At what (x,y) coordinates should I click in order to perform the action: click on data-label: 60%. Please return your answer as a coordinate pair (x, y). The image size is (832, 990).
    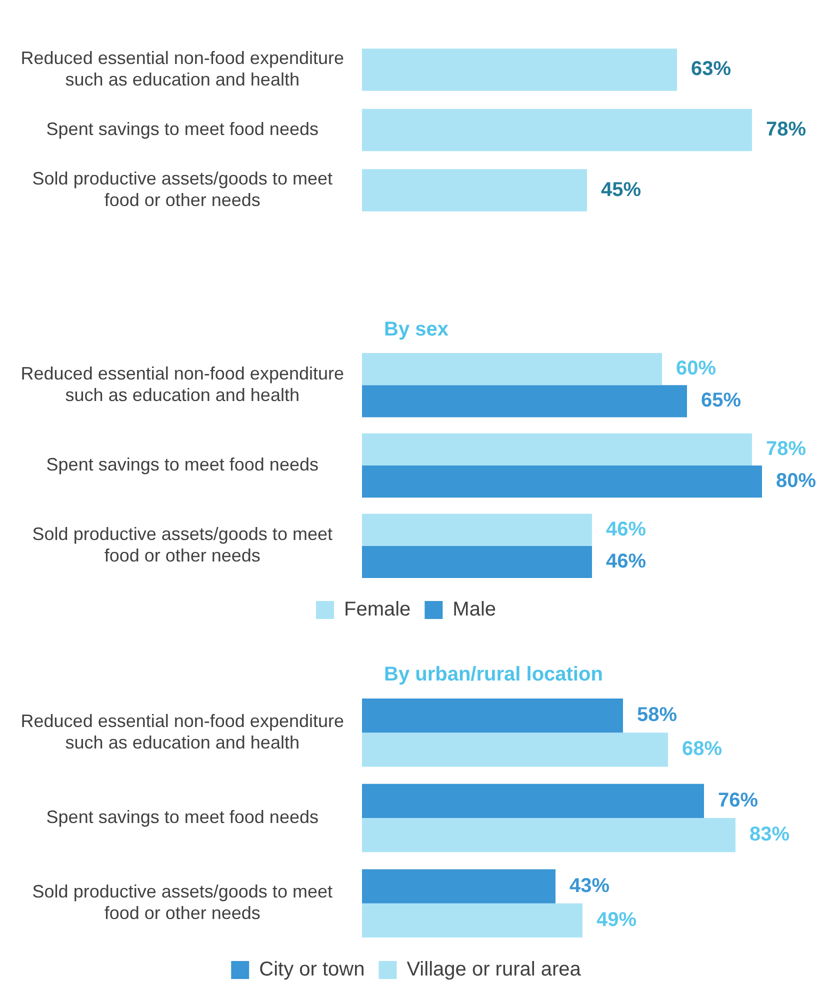
    Looking at the image, I should click on (696, 369).